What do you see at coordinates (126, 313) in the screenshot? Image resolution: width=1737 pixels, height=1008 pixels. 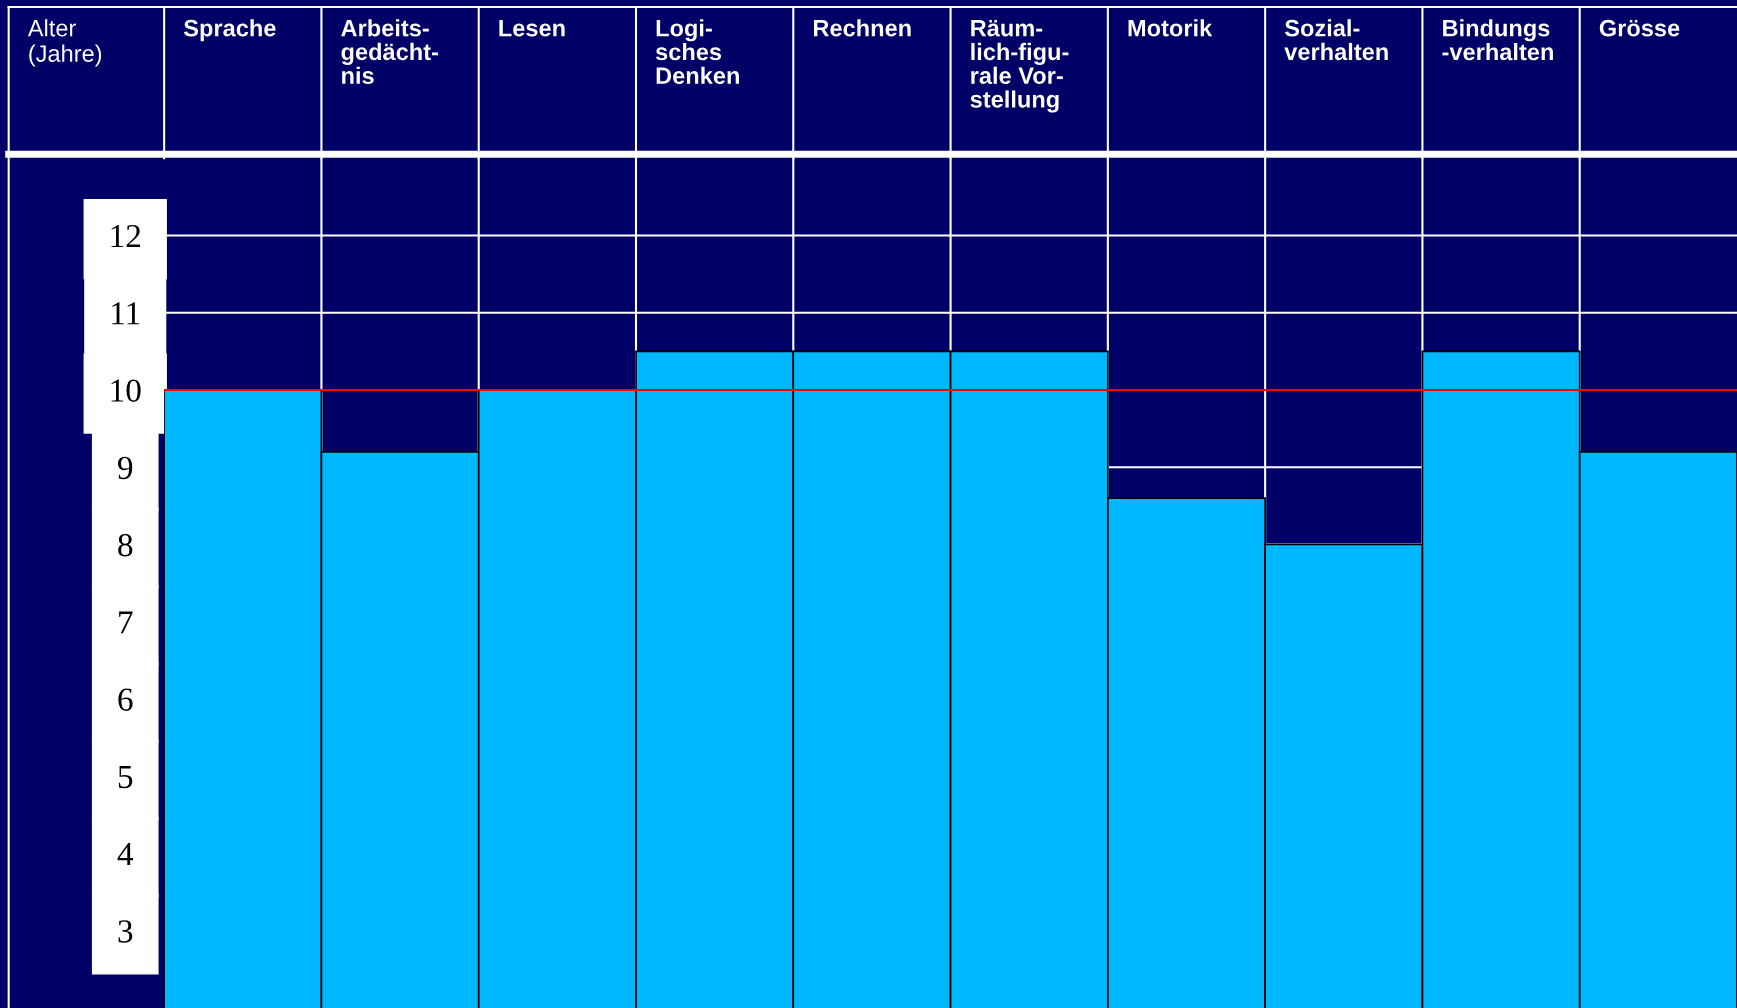 I see `y-tick-label: 11` at bounding box center [126, 313].